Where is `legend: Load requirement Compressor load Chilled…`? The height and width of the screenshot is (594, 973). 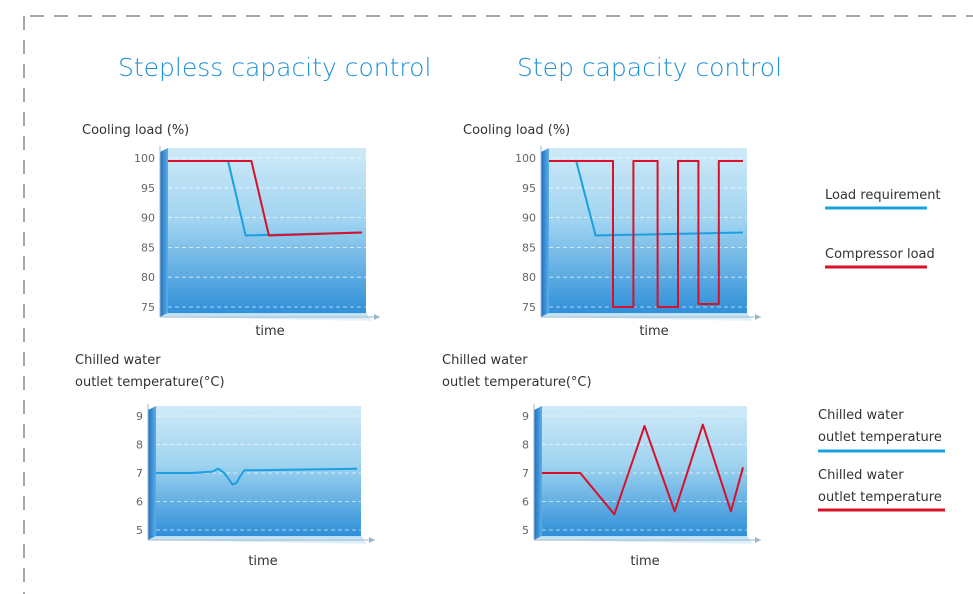 legend: Load requirement Compressor load Chilled… is located at coordinates (881, 350).